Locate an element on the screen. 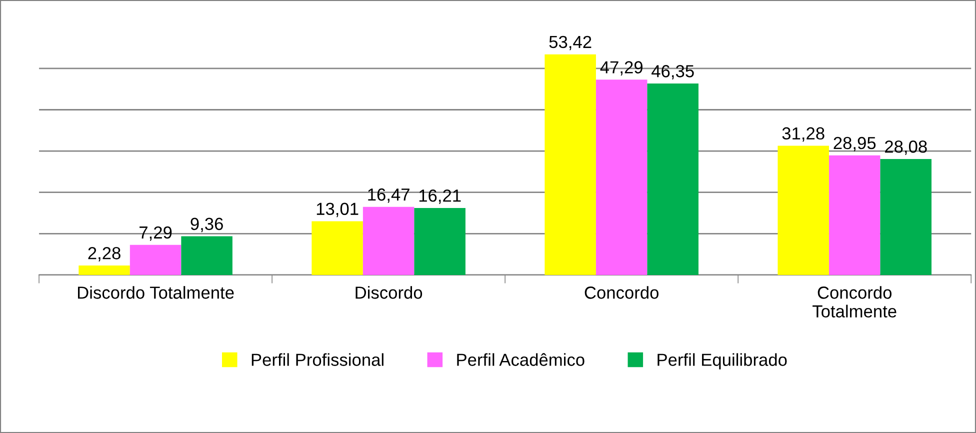 Image resolution: width=976 pixels, height=433 pixels. data-label: 47,29 is located at coordinates (621, 68).